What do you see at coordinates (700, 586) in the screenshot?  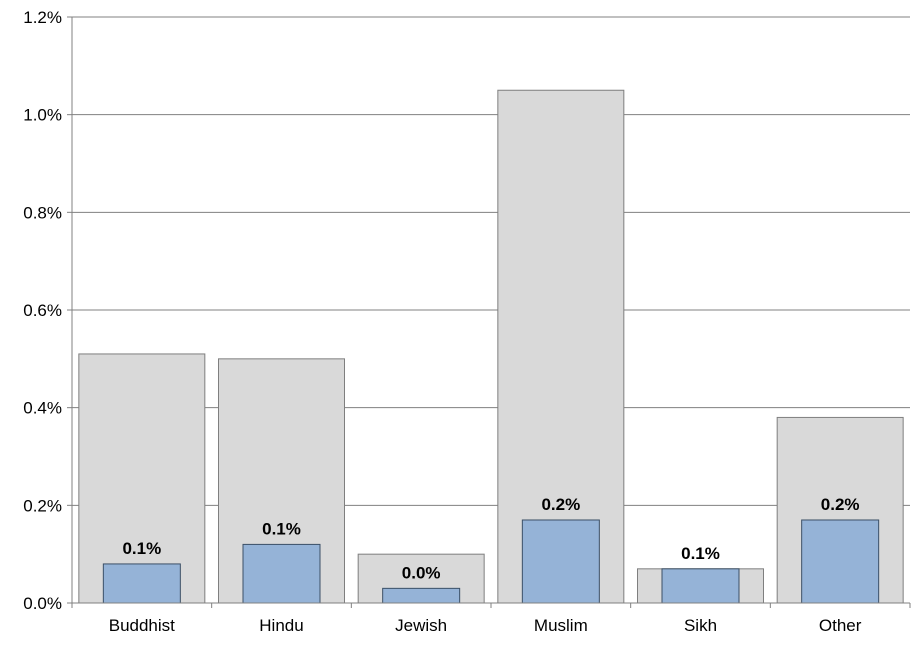 I see `bar-foreground-sikh` at bounding box center [700, 586].